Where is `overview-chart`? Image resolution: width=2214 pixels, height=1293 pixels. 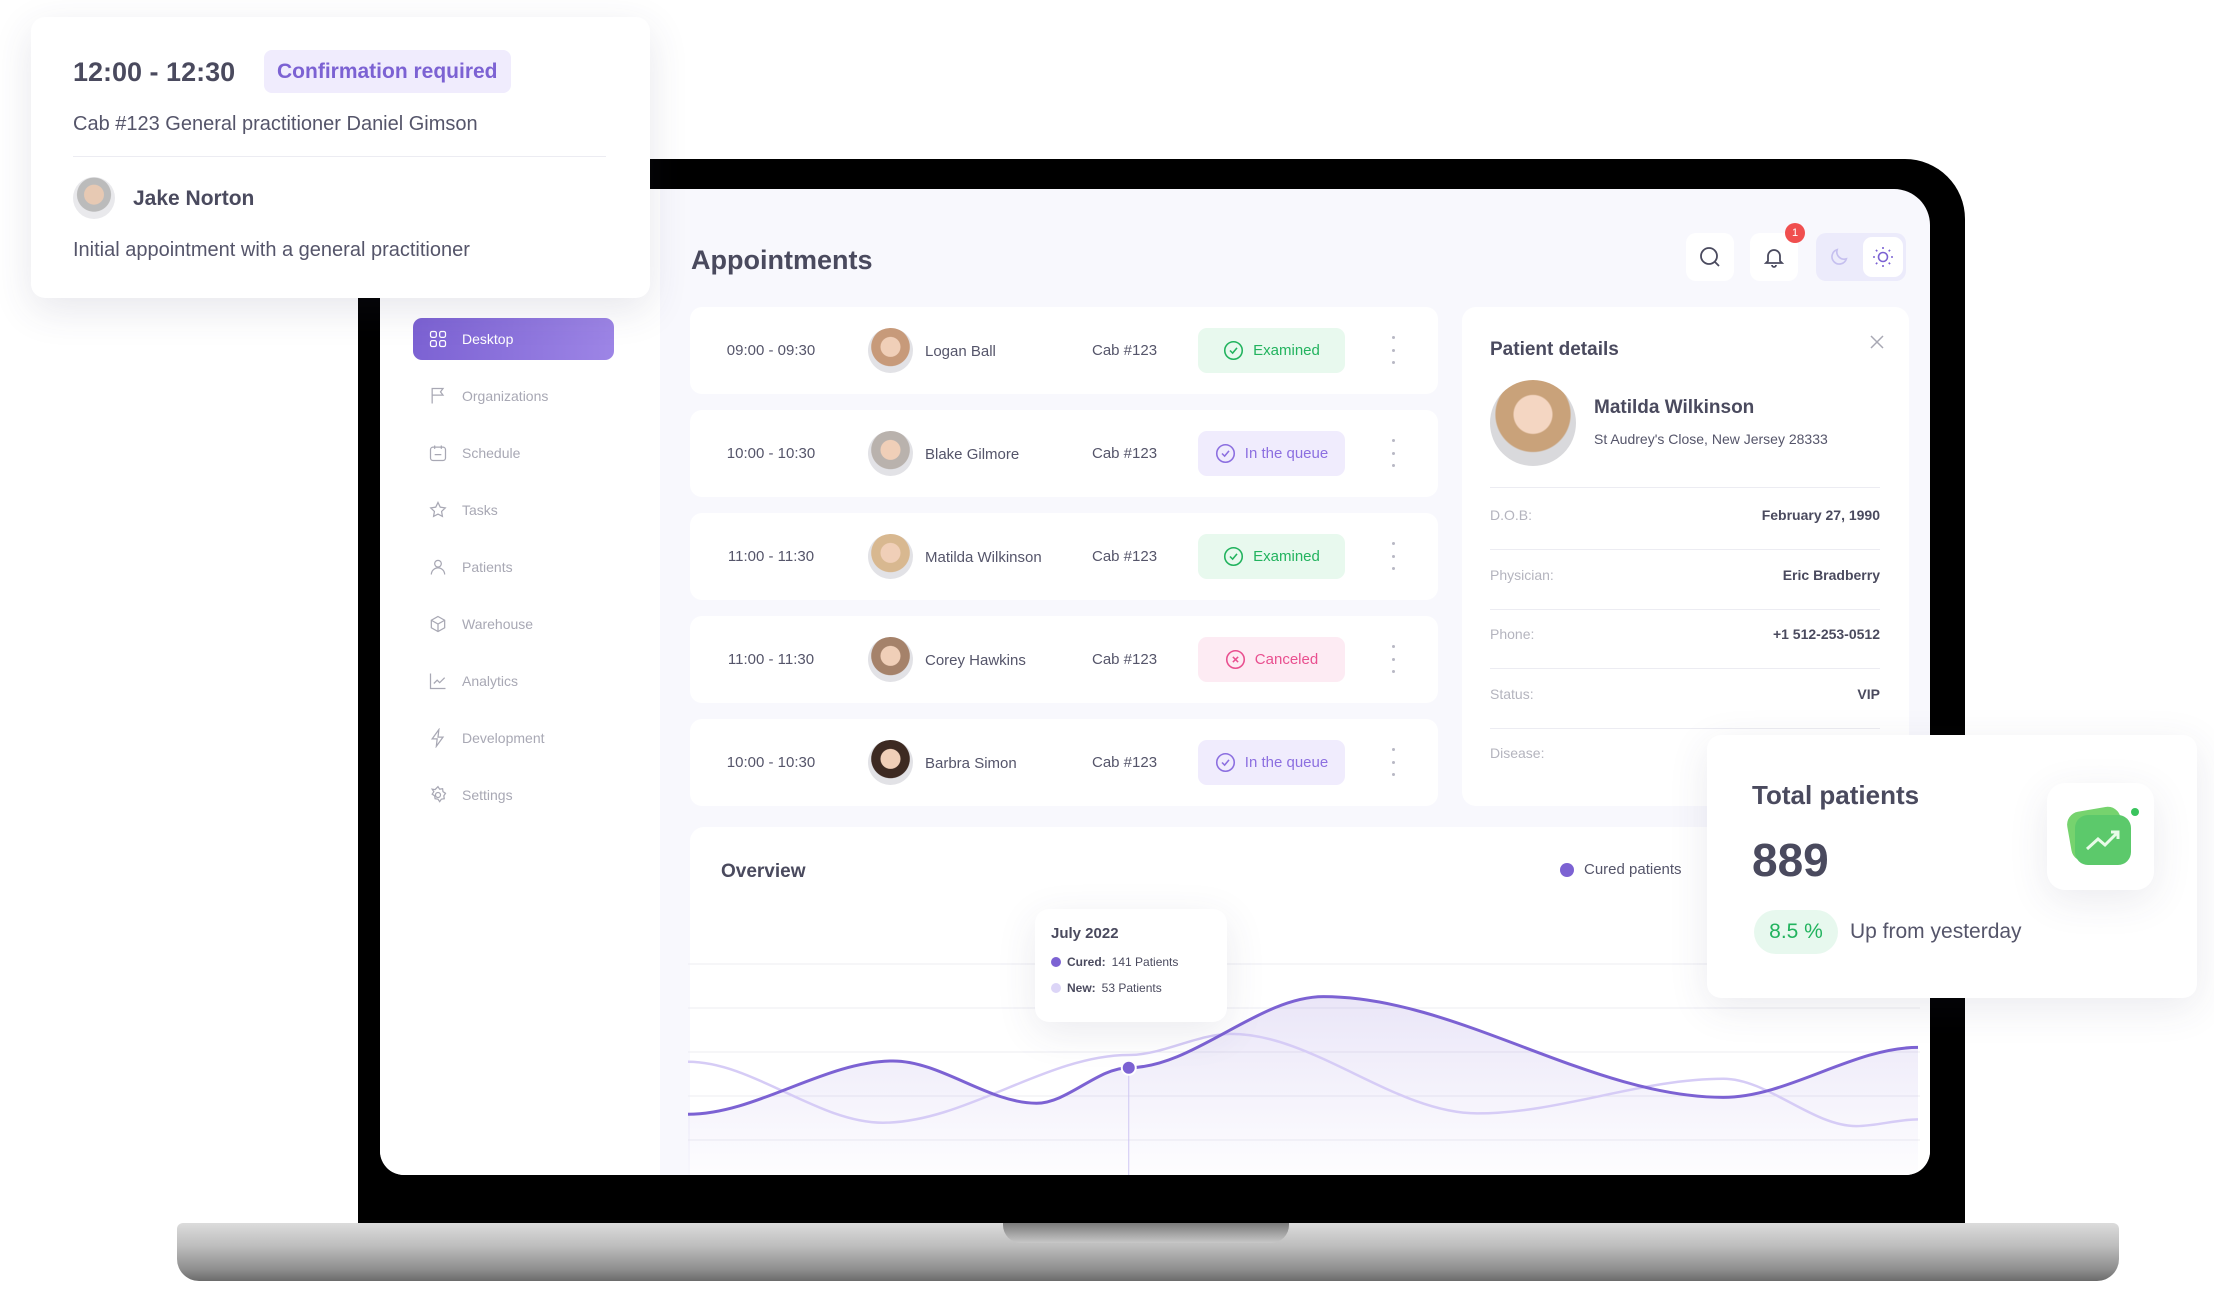 overview-chart is located at coordinates (1304, 1069).